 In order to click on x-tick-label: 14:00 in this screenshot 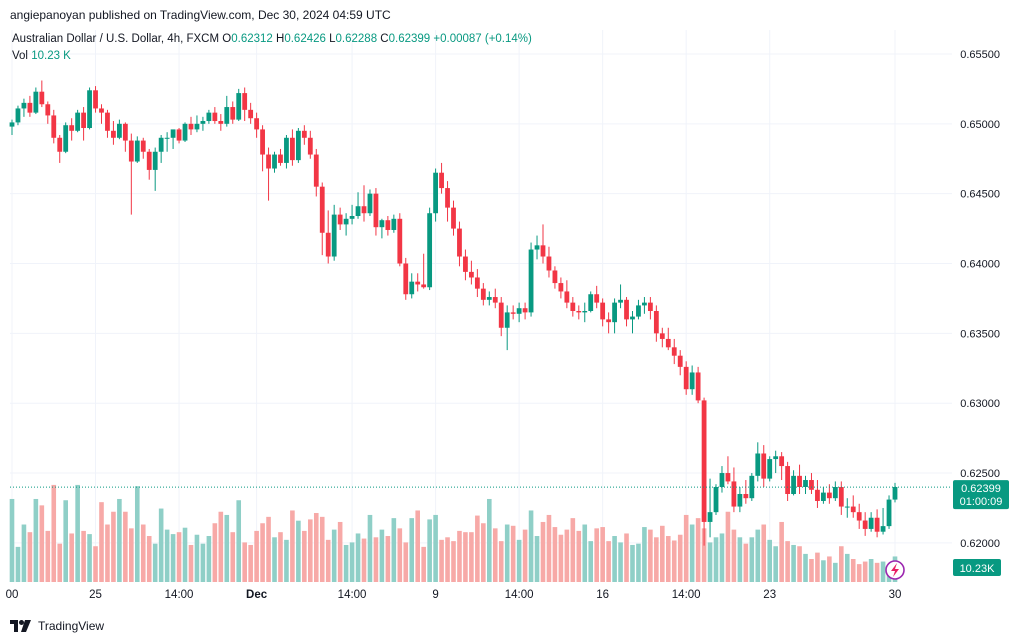, I will do `click(179, 595)`.